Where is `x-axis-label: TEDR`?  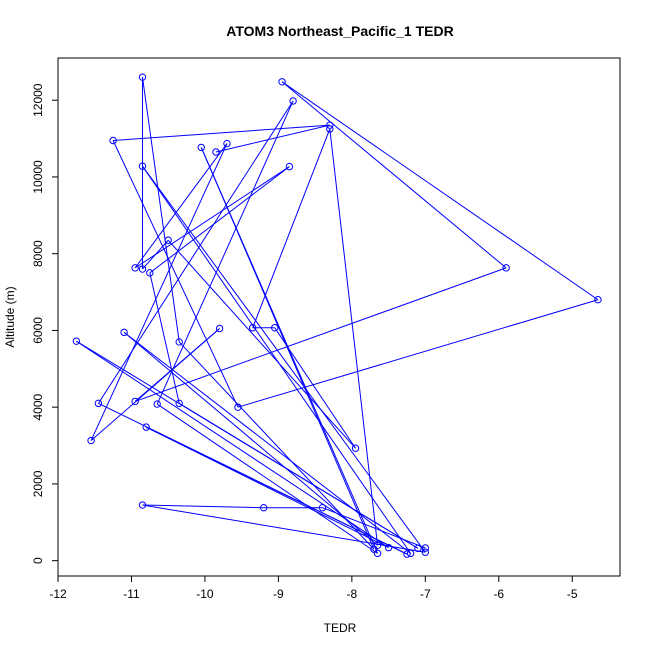 x-axis-label: TEDR is located at coordinates (340, 628).